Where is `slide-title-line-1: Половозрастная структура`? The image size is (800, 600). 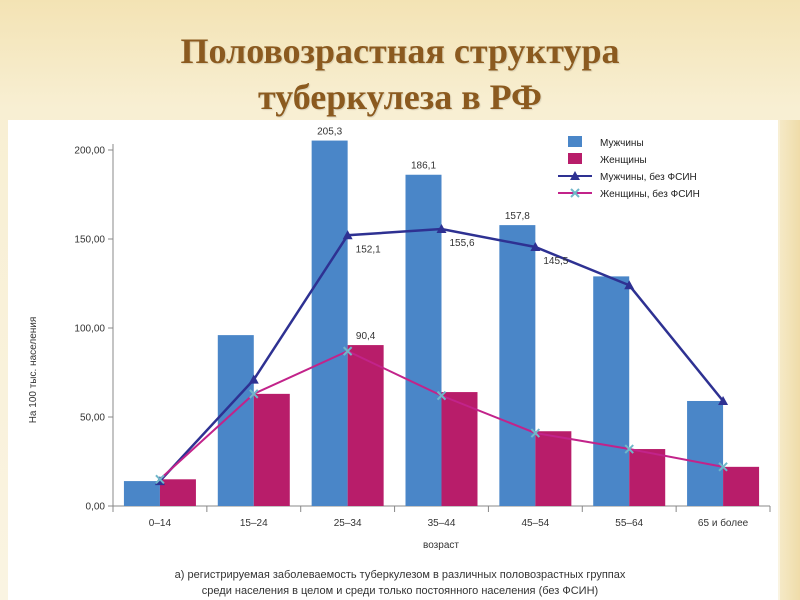 slide-title-line-1: Половозрастная структура is located at coordinates (400, 51).